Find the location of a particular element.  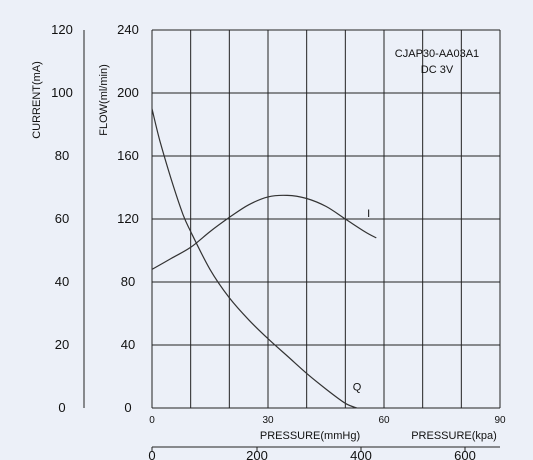

current-tick-label: 20 is located at coordinates (62, 344).